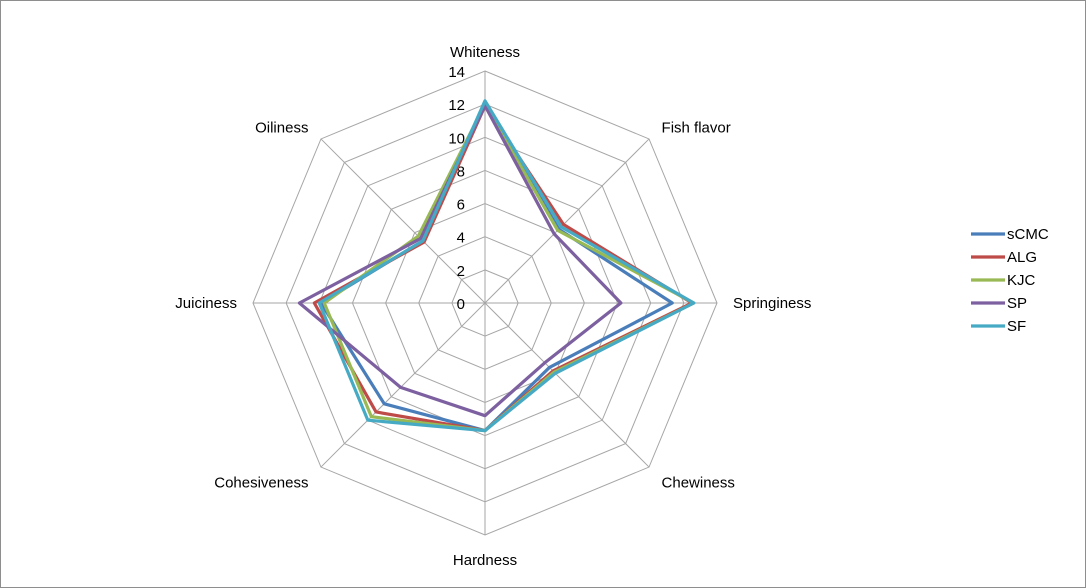  Describe the element at coordinates (461, 304) in the screenshot. I see `tick-label-0: 0` at that location.